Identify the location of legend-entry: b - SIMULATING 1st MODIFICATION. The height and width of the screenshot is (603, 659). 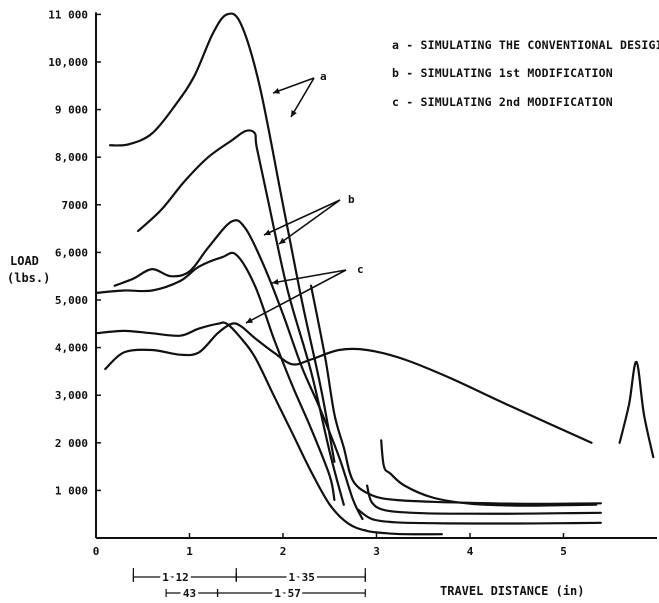
(502, 73).